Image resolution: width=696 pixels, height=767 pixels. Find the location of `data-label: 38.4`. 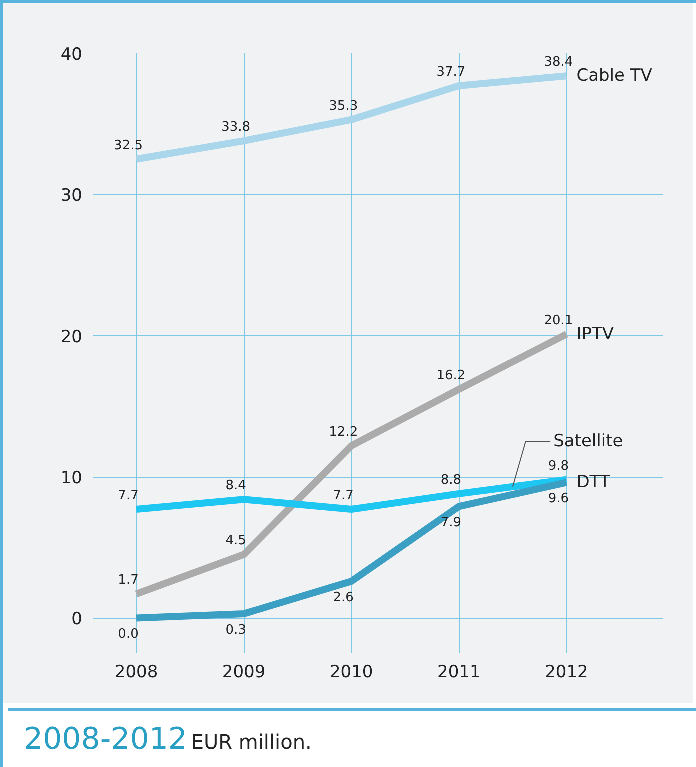

data-label: 38.4 is located at coordinates (559, 62).